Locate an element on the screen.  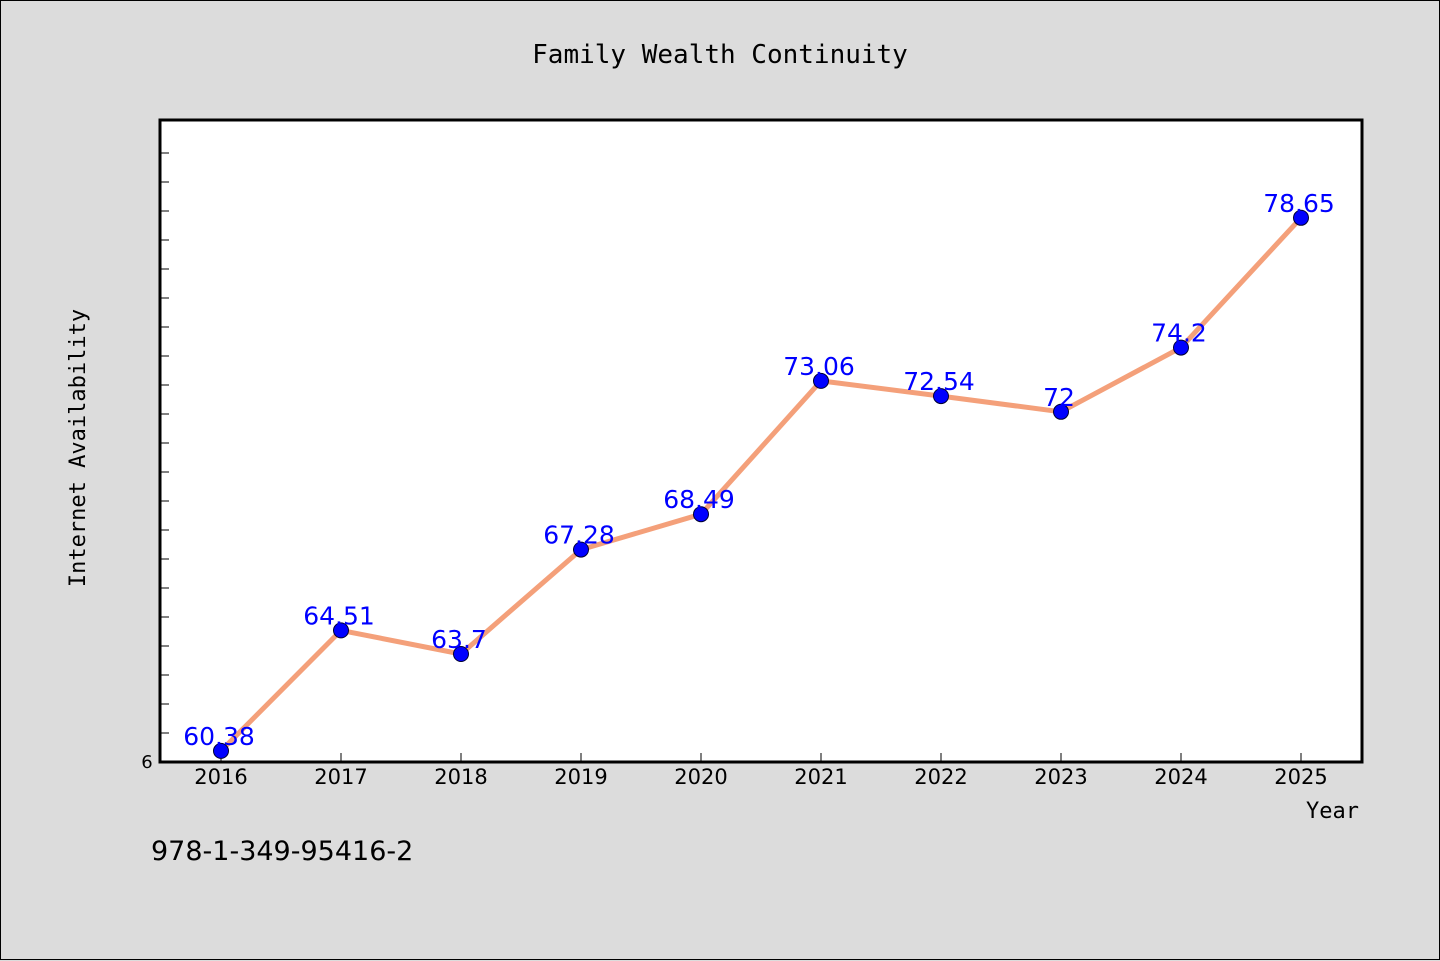
x-tick-label: 2021 is located at coordinates (820, 777).